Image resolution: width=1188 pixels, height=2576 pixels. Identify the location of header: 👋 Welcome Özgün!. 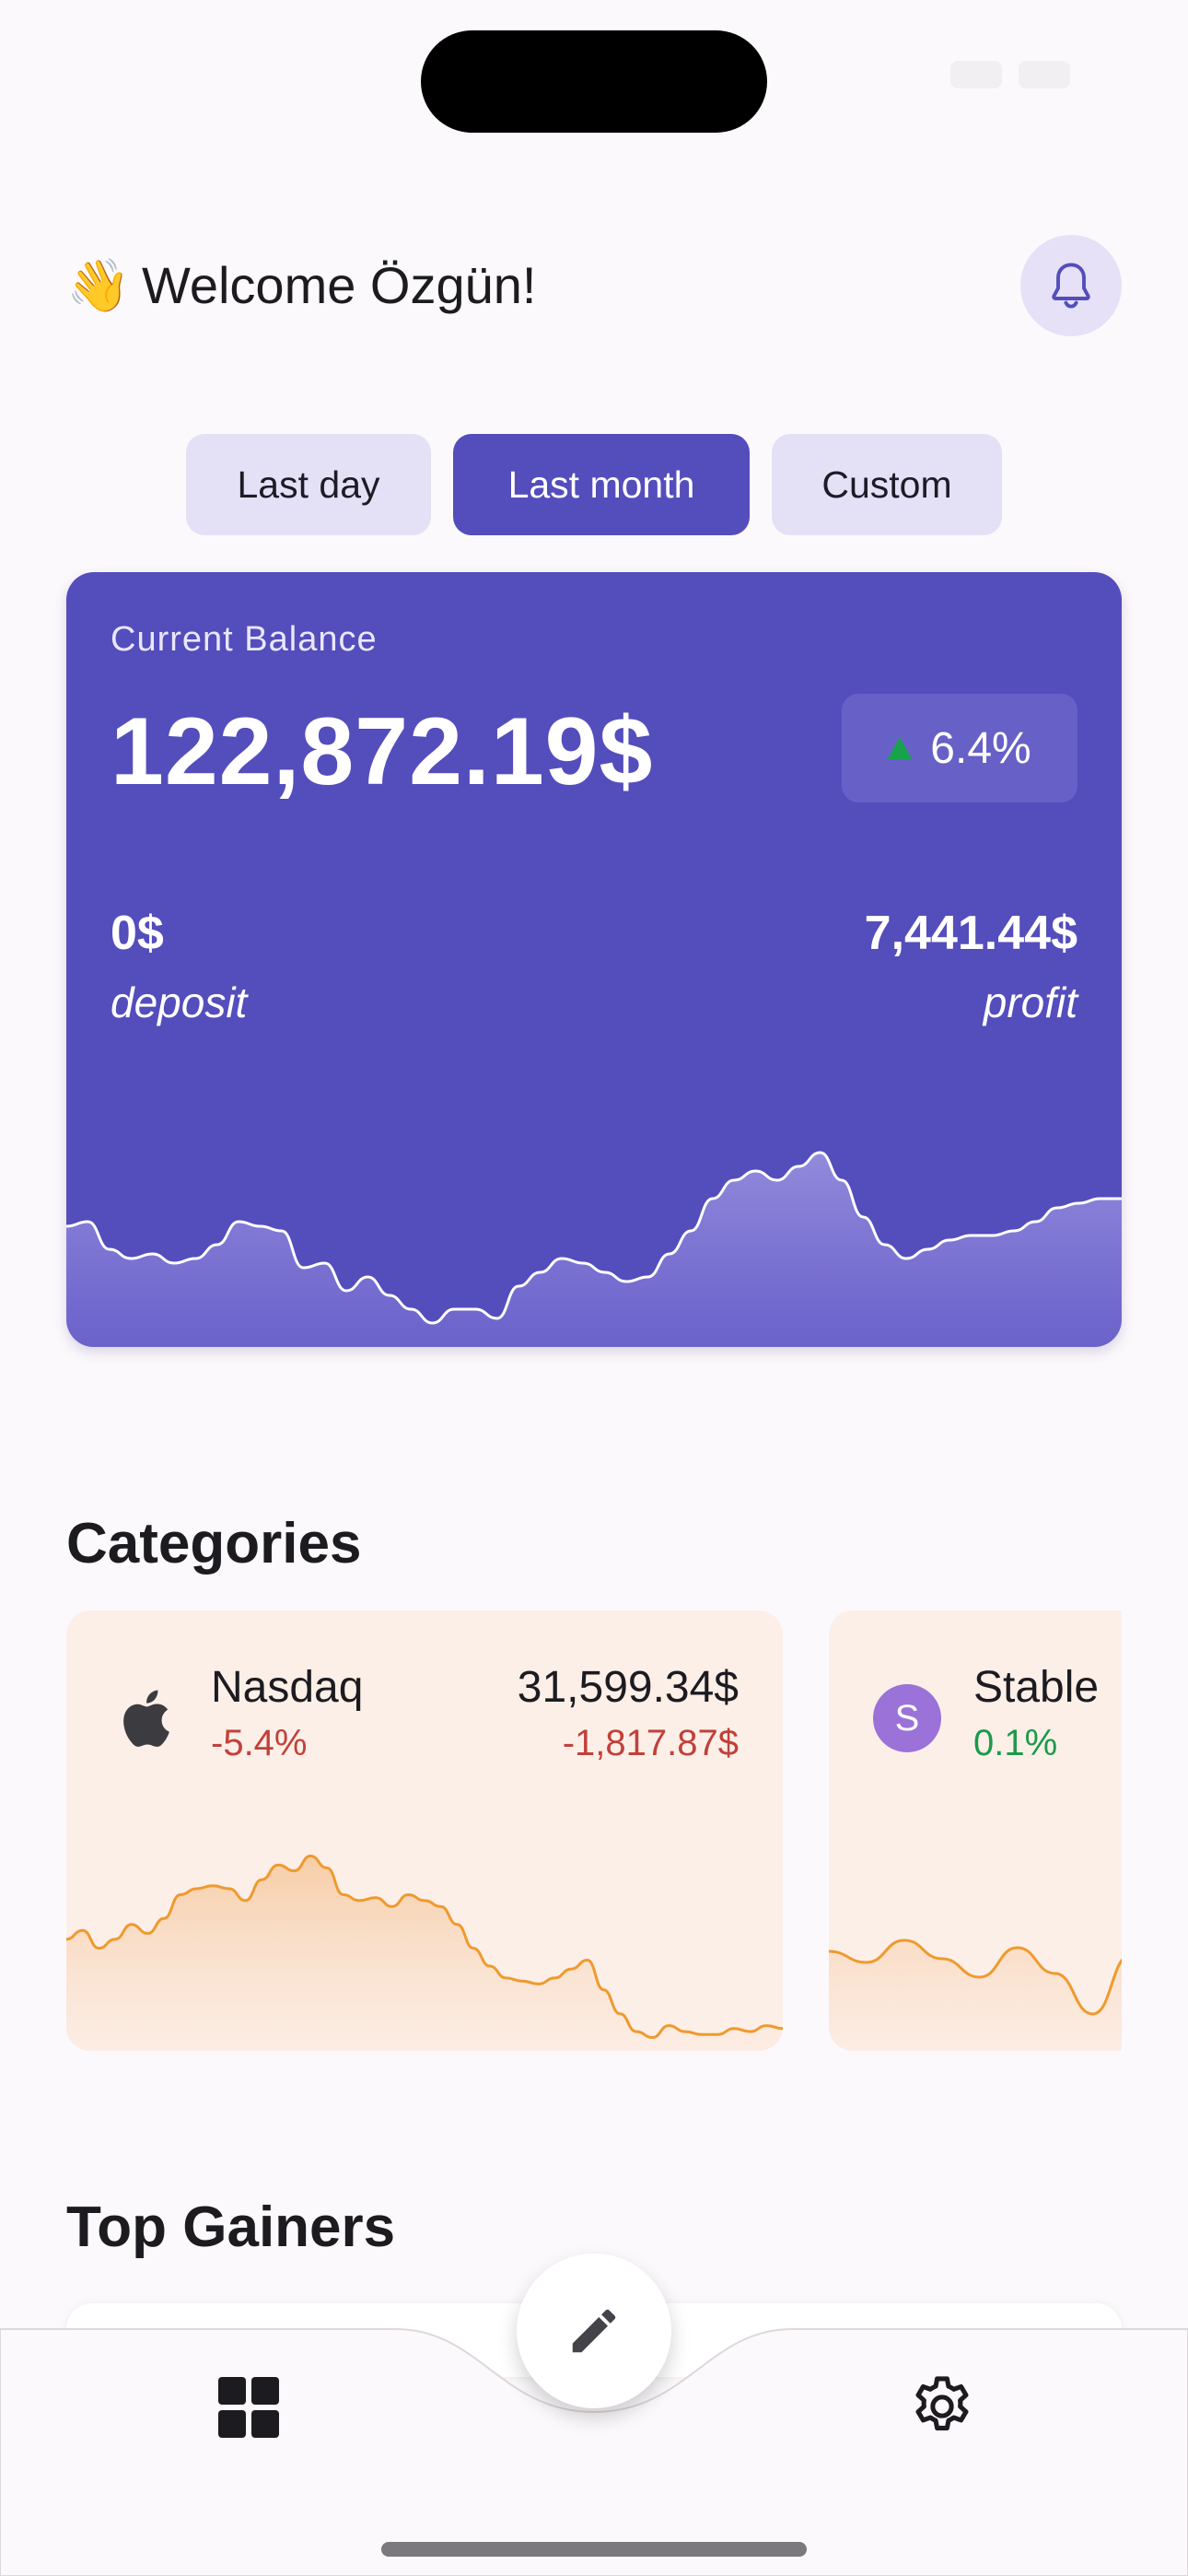
(594, 285).